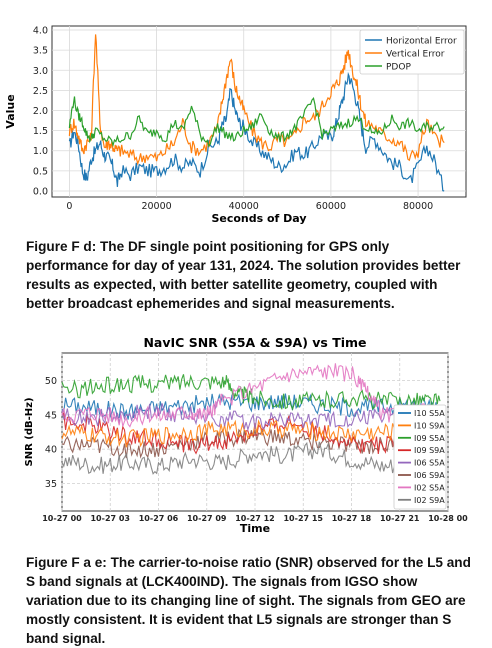  I want to click on y-tick-label: 40, so click(51, 450).